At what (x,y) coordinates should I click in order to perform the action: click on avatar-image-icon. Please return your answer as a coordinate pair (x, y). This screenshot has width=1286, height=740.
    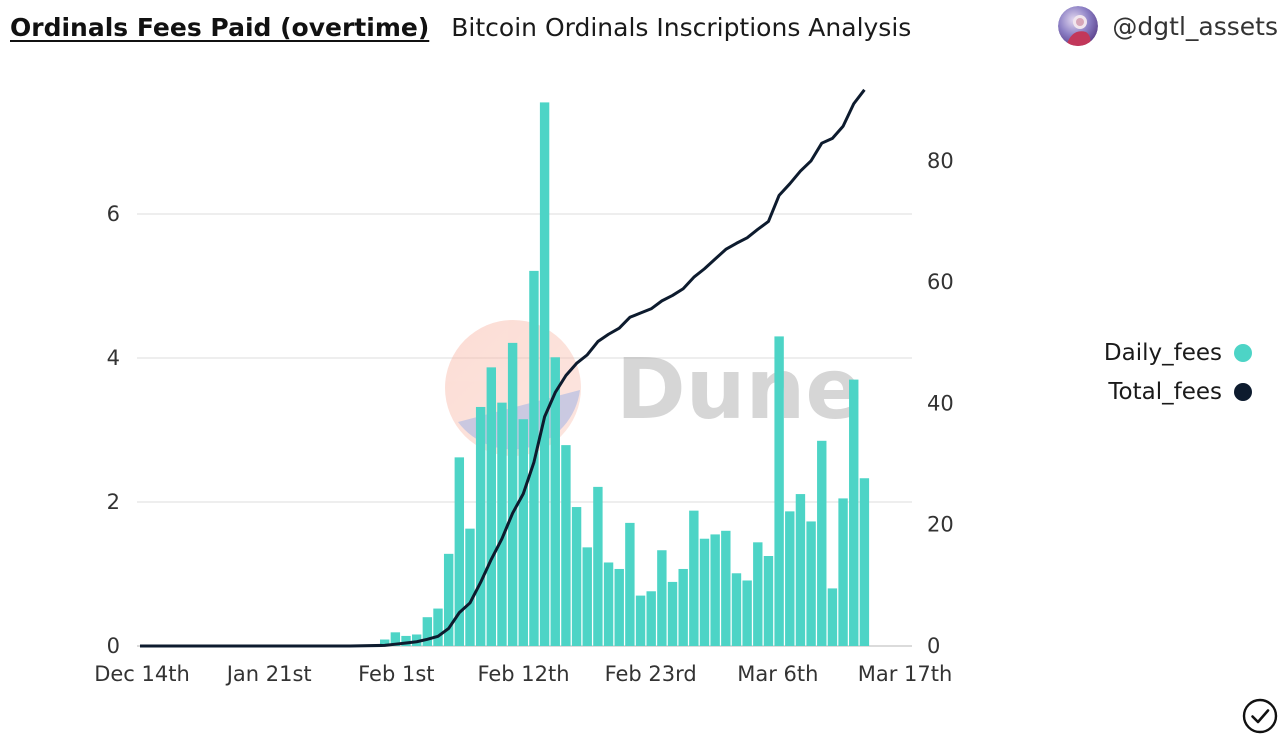
    Looking at the image, I should click on (1078, 26).